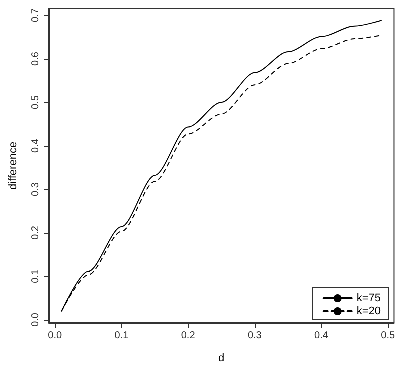 The height and width of the screenshot is (376, 398). Describe the element at coordinates (36, 276) in the screenshot. I see `y-tick-label: 0.1` at that location.